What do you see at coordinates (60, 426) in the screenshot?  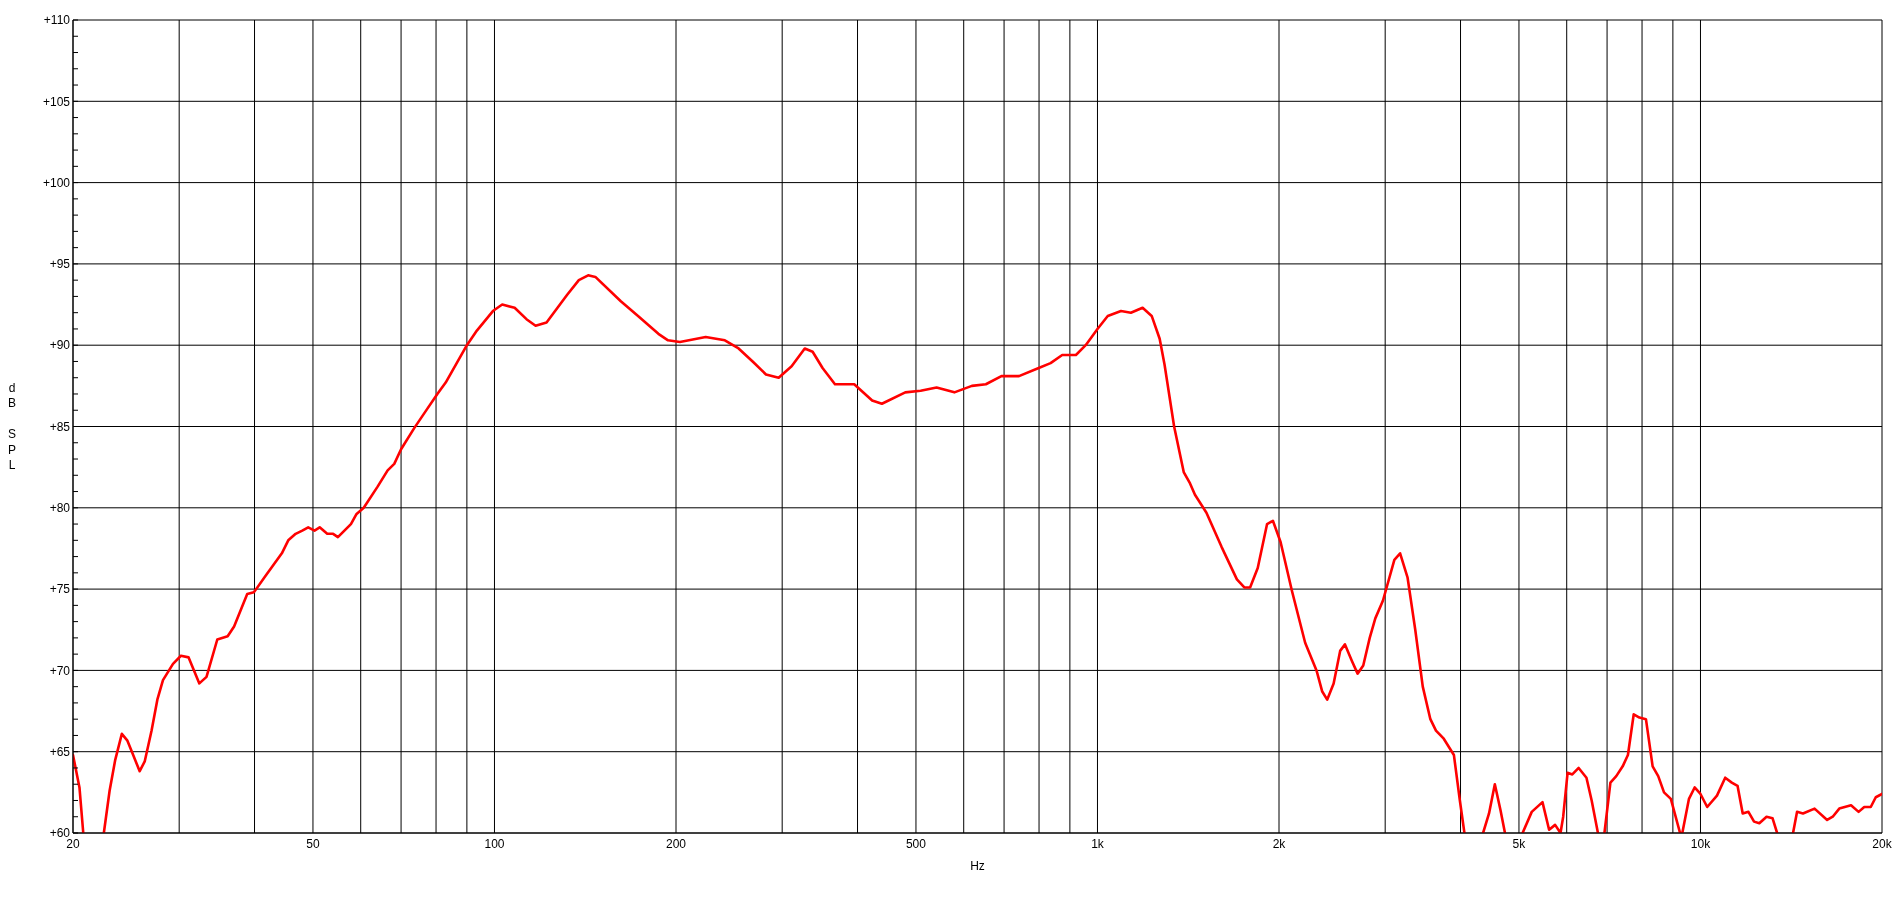 I see `y-tick-label: +85` at bounding box center [60, 426].